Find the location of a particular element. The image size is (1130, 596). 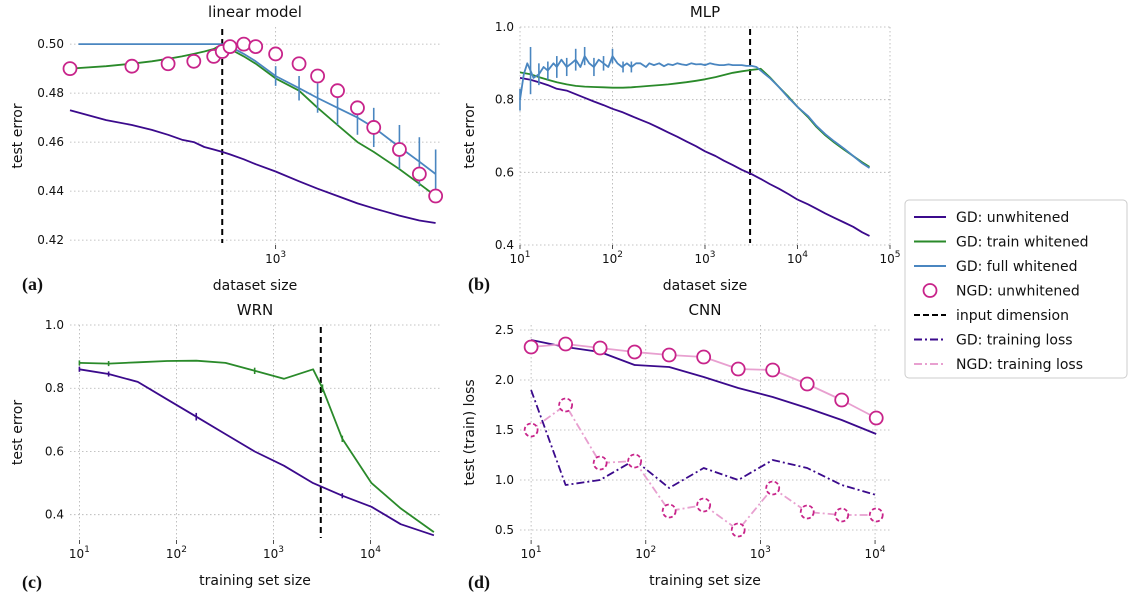

legend-entry-gd-train-whitened: GD: train whitened is located at coordinates (1001, 243).